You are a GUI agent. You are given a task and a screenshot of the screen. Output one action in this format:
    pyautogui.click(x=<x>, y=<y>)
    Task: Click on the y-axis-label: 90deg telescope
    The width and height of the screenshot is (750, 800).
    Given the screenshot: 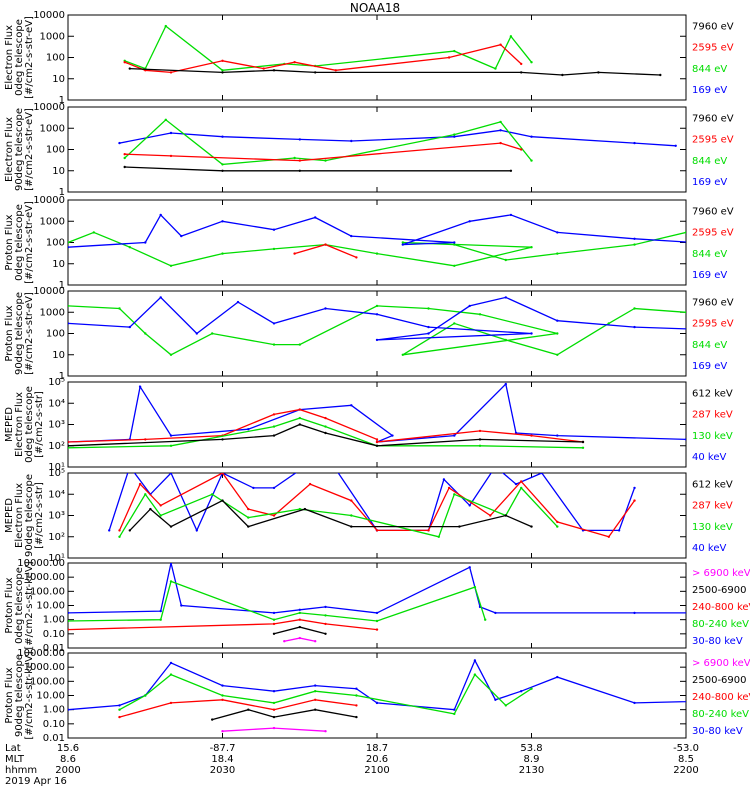 What is the action you would take?
    pyautogui.click(x=19, y=695)
    